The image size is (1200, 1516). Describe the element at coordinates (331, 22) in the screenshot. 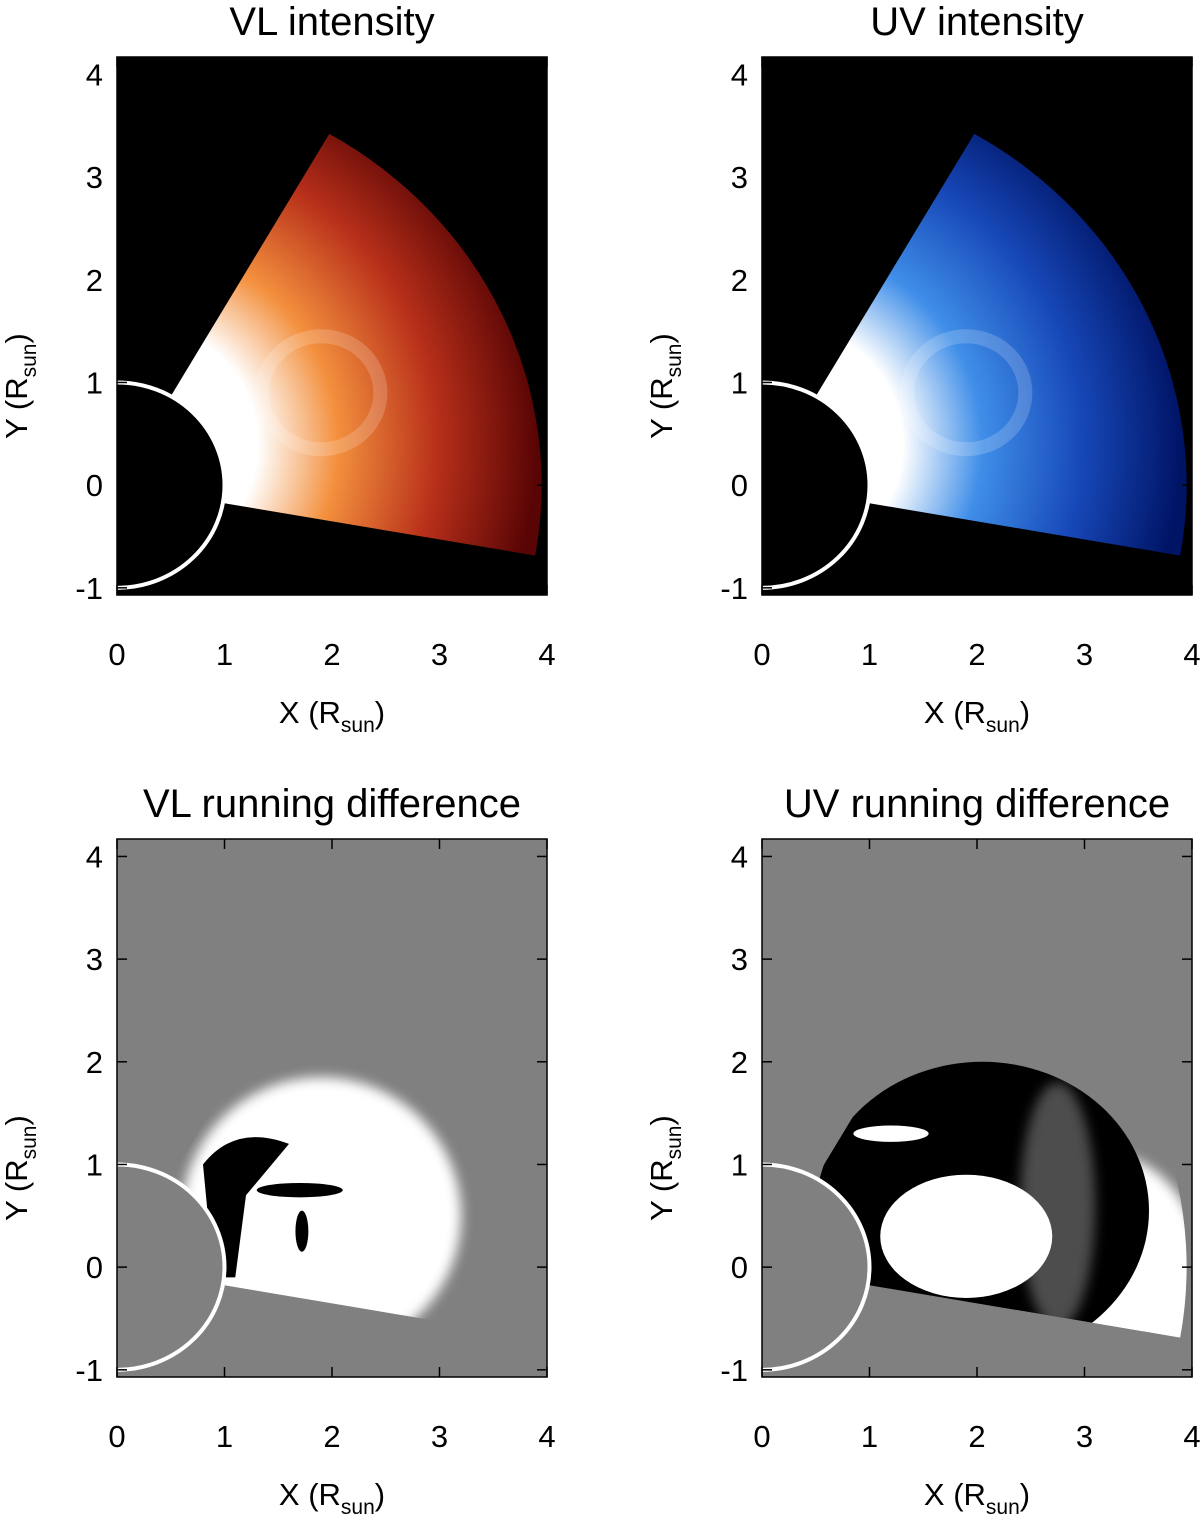

I see `chart-title: VL intensity` at that location.